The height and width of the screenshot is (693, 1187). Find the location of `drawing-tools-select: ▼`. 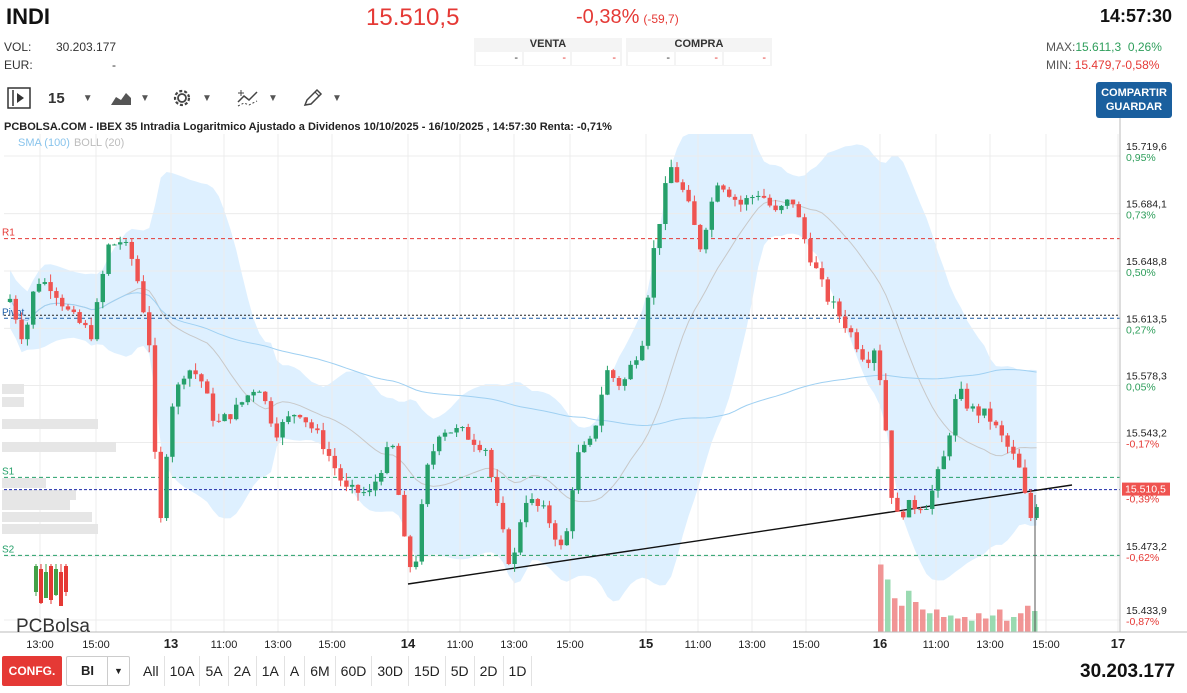

drawing-tools-select: ▼ is located at coordinates (322, 98).